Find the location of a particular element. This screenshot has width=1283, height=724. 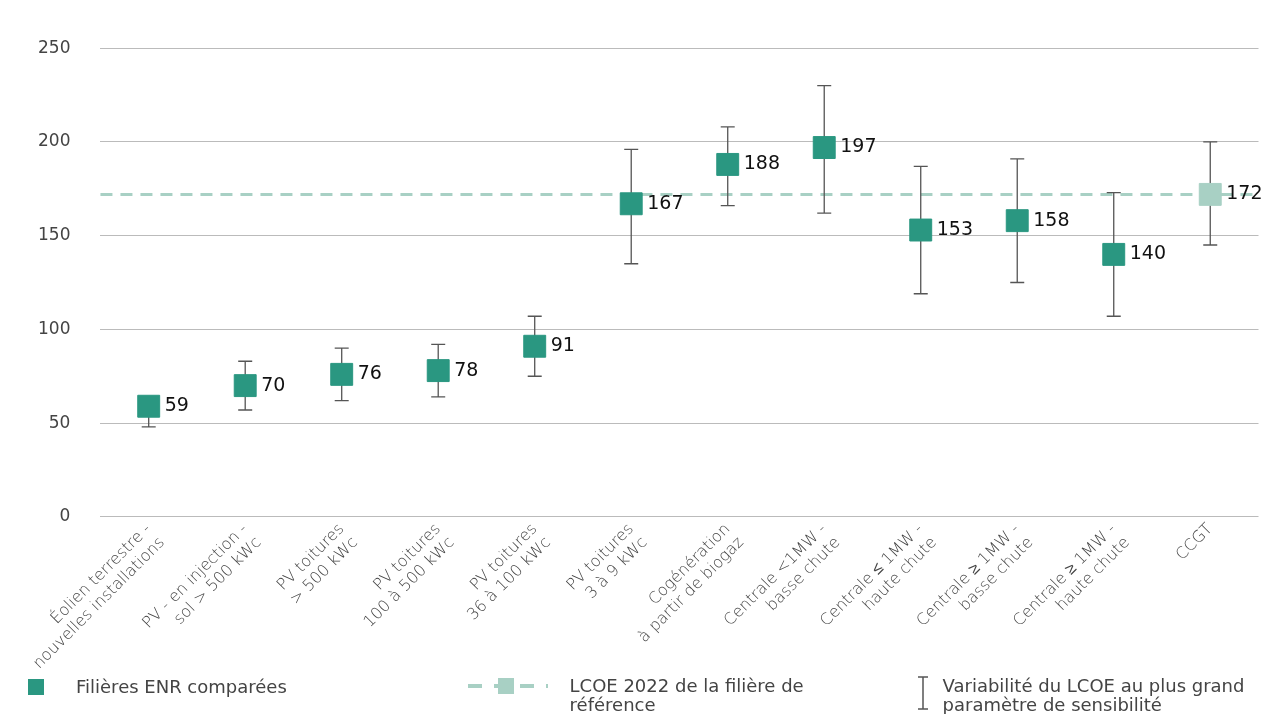

data-label: 70 is located at coordinates (273, 383).